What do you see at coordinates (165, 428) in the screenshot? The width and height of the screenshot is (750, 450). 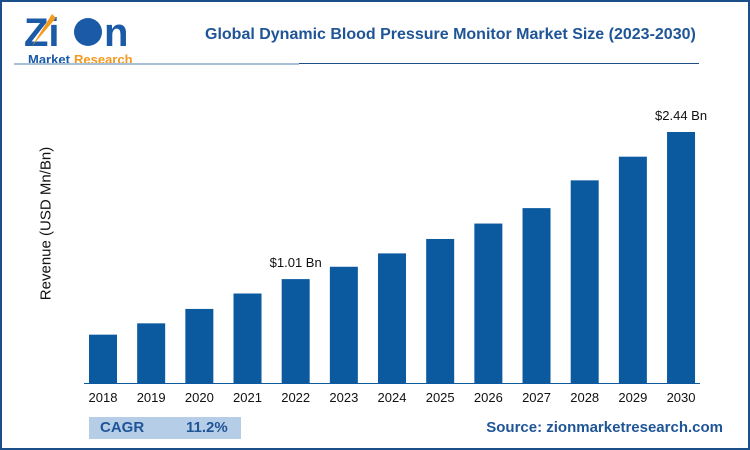 I see `cagr-badge: CAGR 11.2%` at bounding box center [165, 428].